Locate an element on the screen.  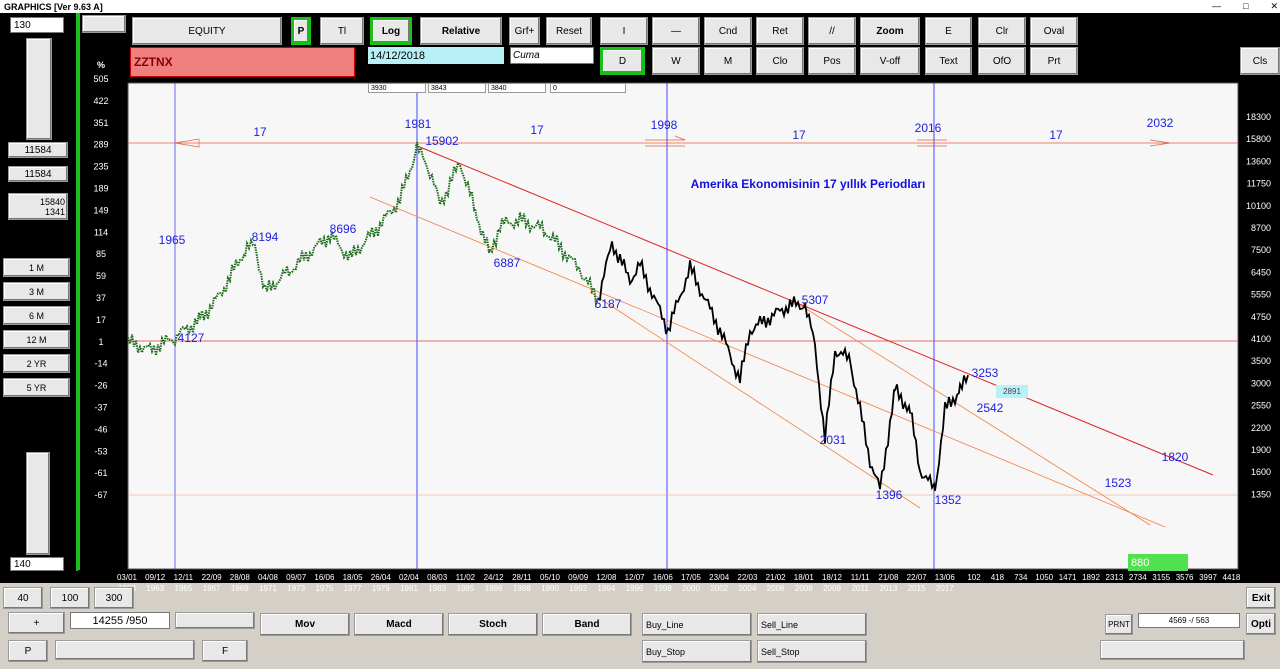
window-controls: — □ ✕ is located at coordinates (1245, 6).